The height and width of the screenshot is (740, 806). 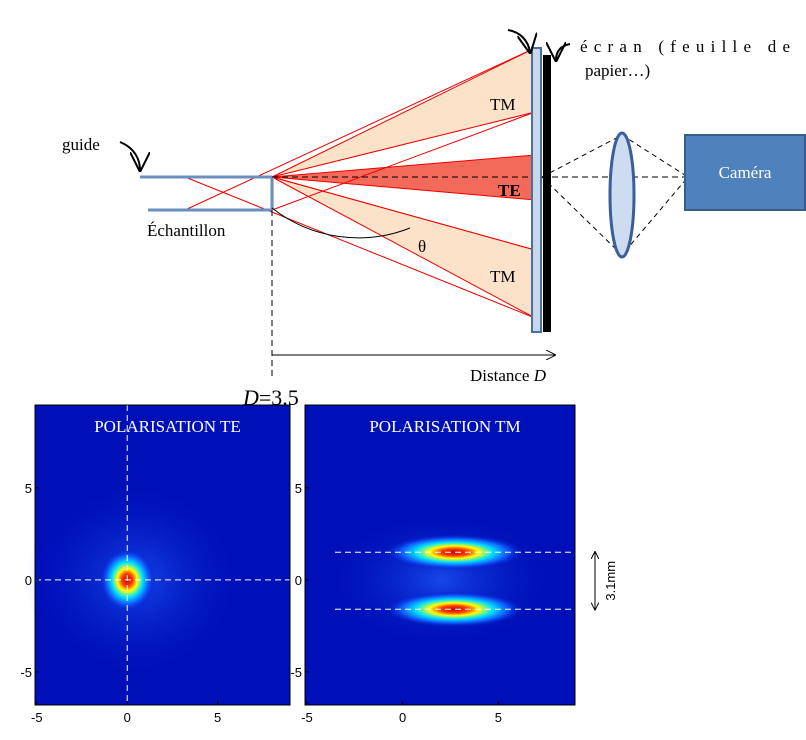 I want to click on screen-label: écran (feuille de, so click(x=685, y=46).